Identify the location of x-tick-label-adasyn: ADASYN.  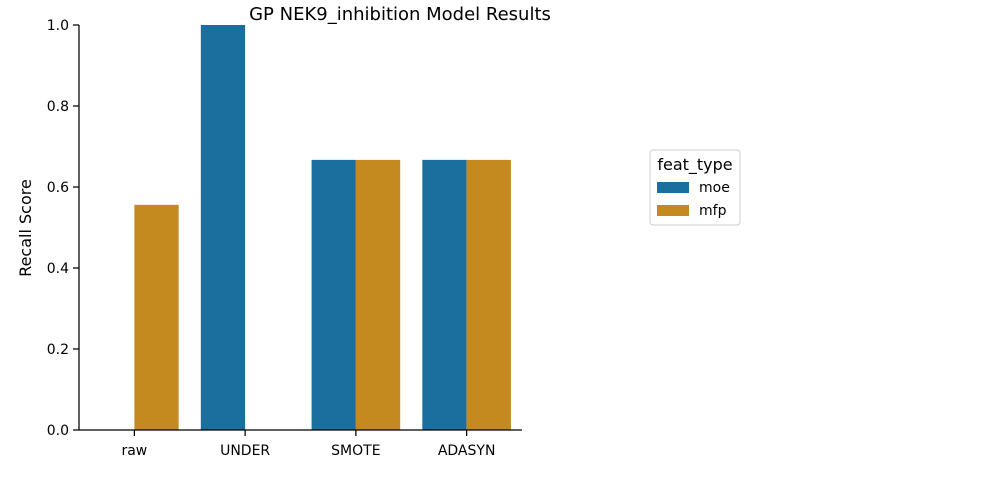
(467, 451).